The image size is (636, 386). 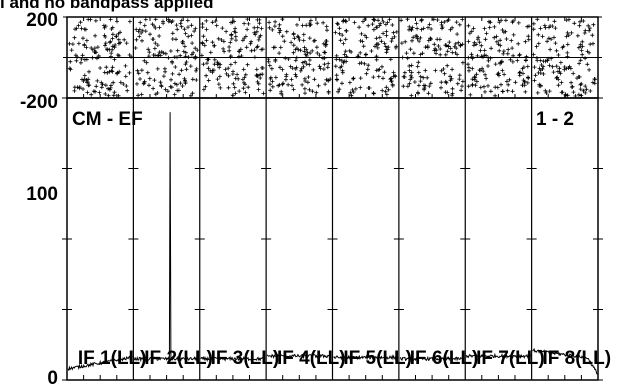 What do you see at coordinates (52, 377) in the screenshot?
I see `amplitude-tick-0: 0` at bounding box center [52, 377].